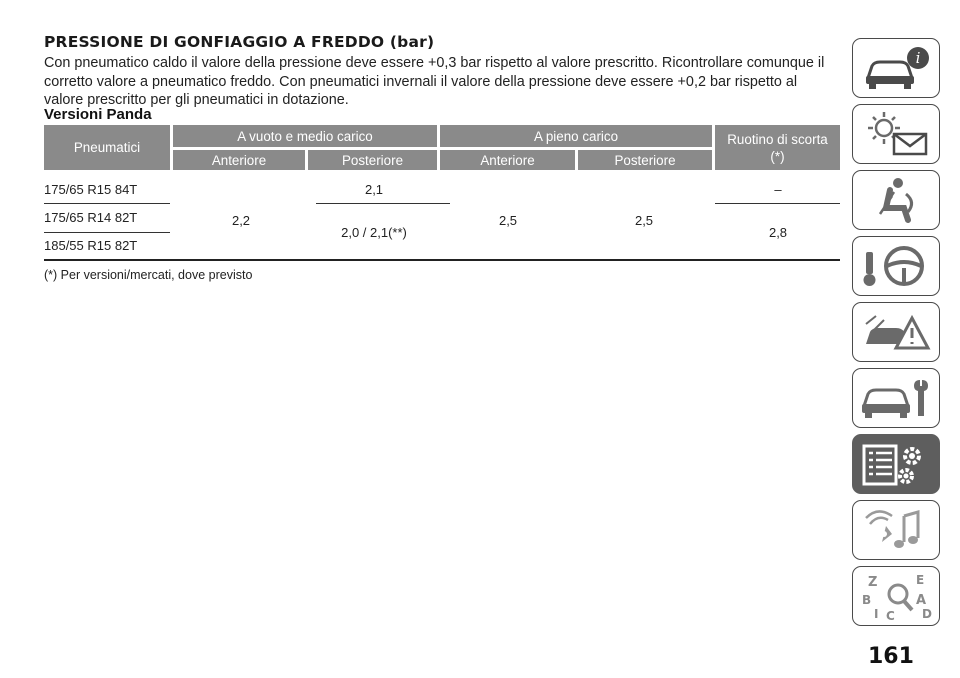 Image resolution: width=960 pixels, height=678 pixels. Describe the element at coordinates (918, 58) in the screenshot. I see `svg-text: i` at that location.